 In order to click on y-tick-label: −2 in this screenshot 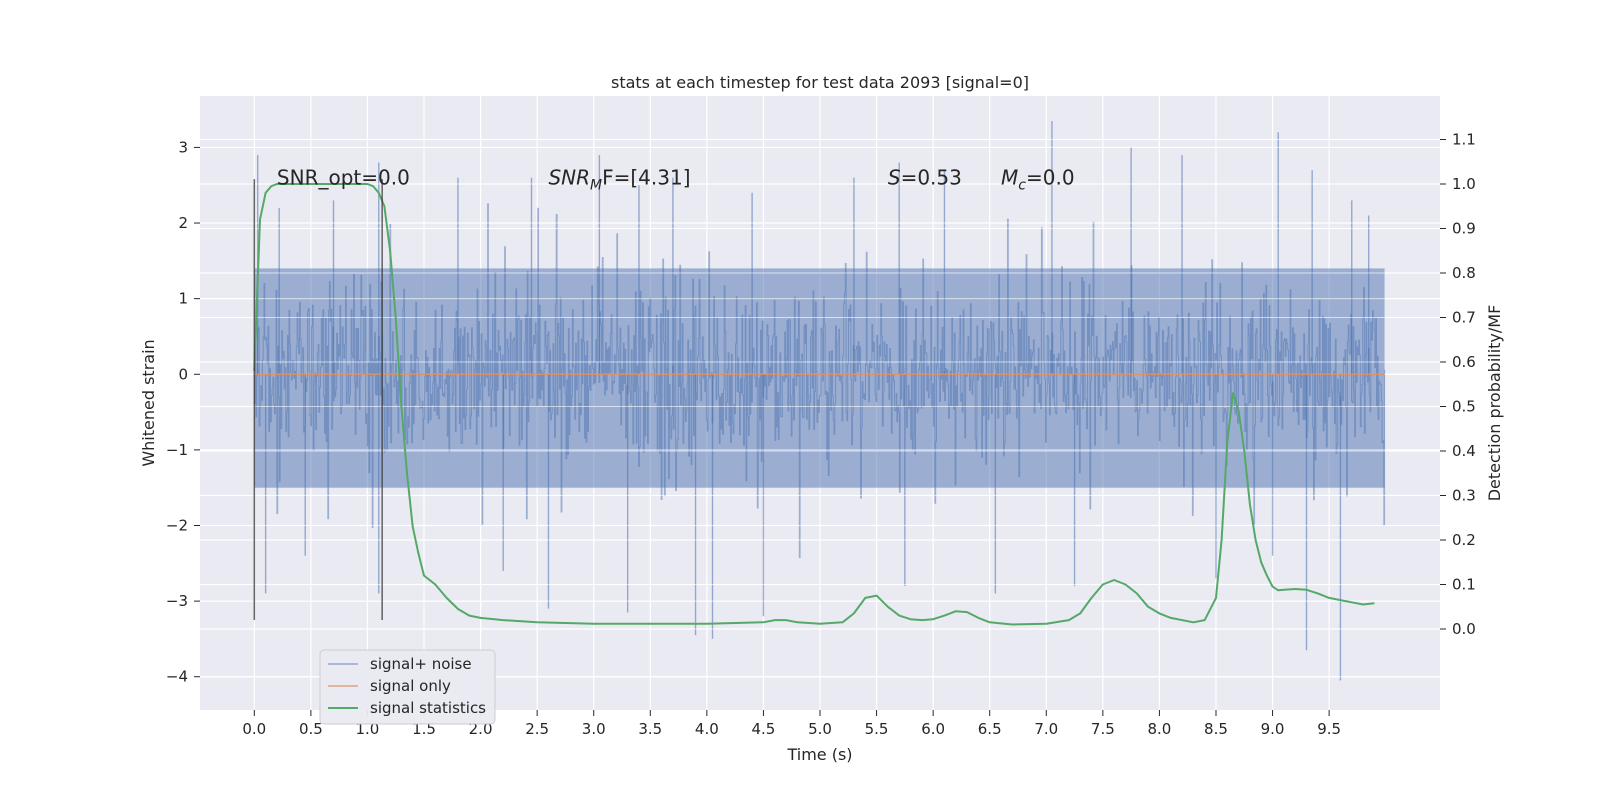, I will do `click(177, 525)`.